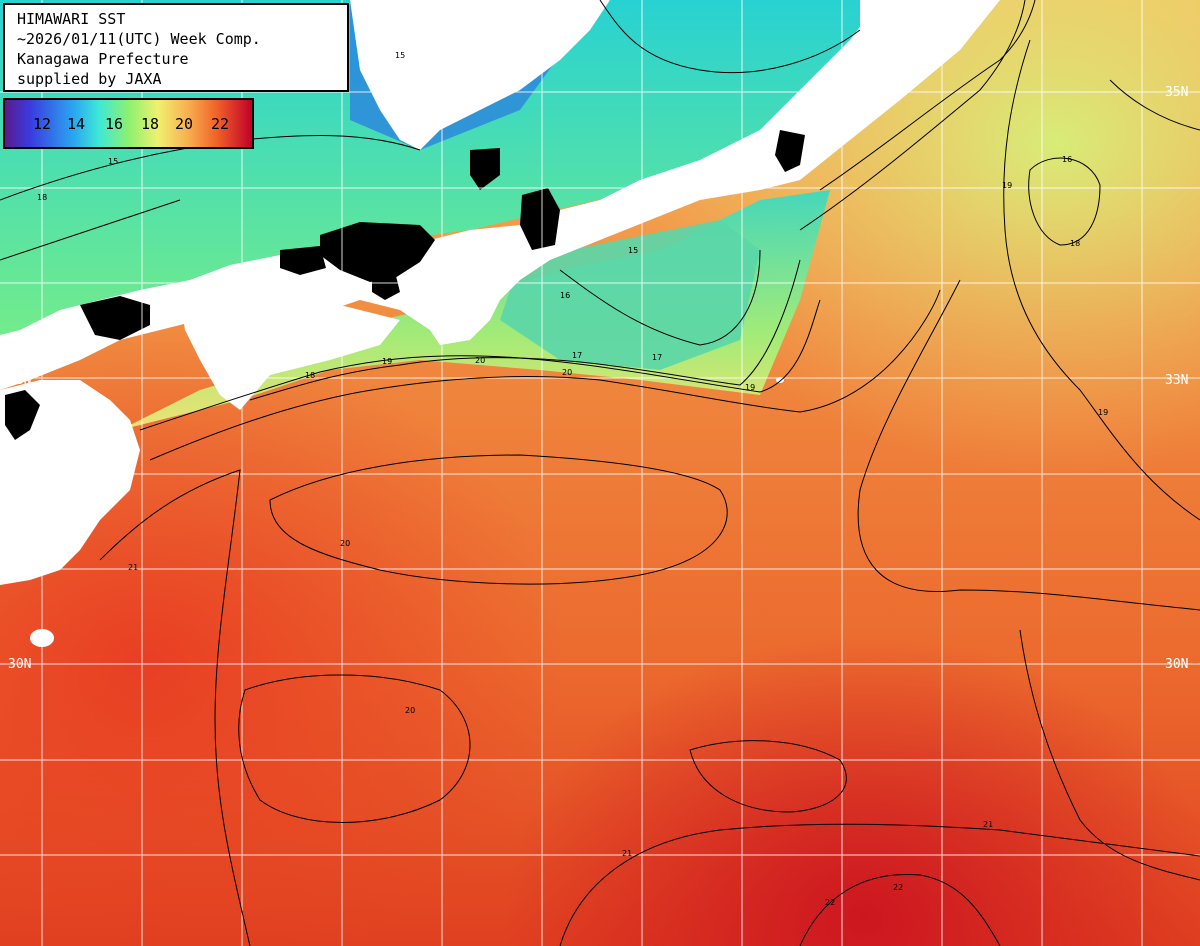  Describe the element at coordinates (660, 297) in the screenshot. I see `isotherm-16-bay` at that location.